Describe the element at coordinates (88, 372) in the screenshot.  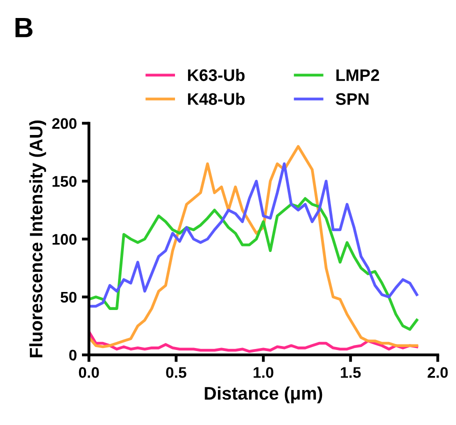
I see `x-tick-label: 0.0` at that location.